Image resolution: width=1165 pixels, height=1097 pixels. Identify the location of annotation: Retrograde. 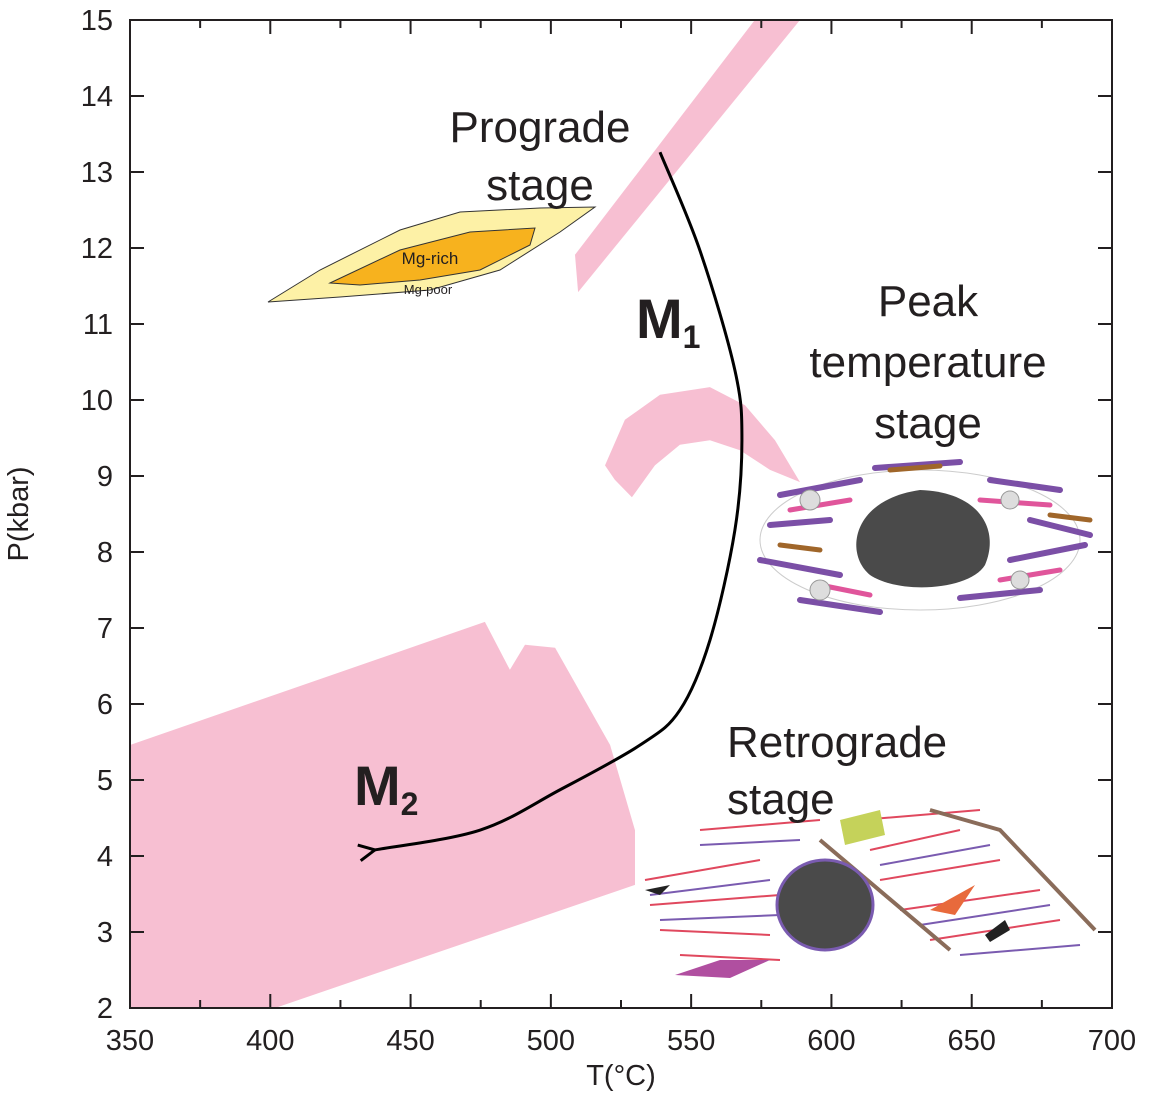
(837, 742).